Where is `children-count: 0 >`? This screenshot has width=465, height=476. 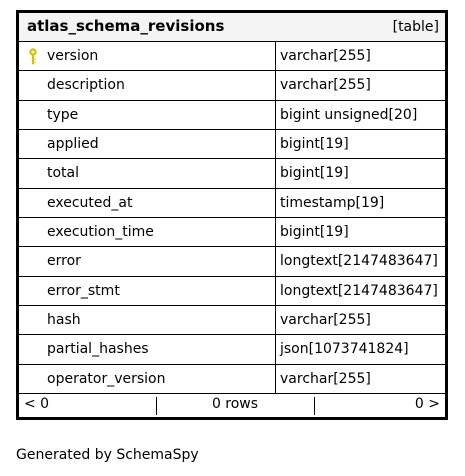
children-count: 0 > is located at coordinates (427, 404).